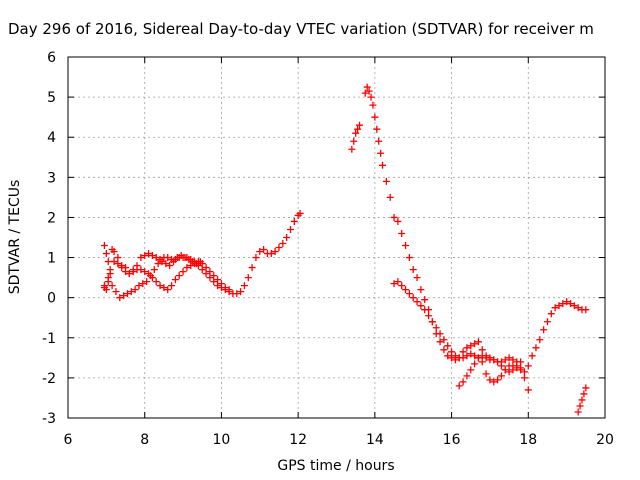 The image size is (640, 480). Describe the element at coordinates (51, 218) in the screenshot. I see `y-tick-label: 2` at that location.